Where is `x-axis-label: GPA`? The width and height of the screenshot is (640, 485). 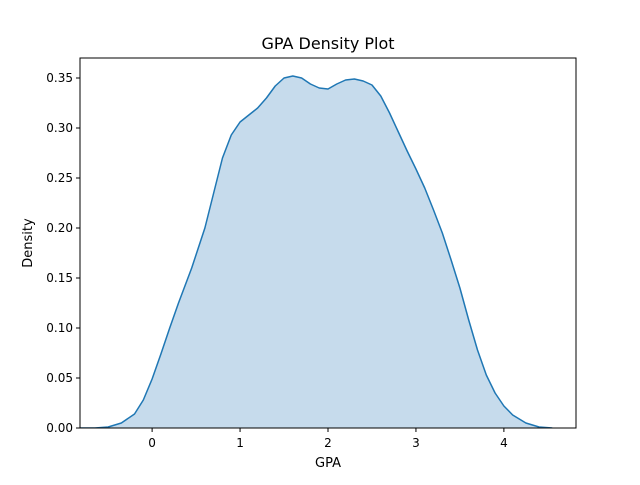 x-axis-label: GPA is located at coordinates (328, 463).